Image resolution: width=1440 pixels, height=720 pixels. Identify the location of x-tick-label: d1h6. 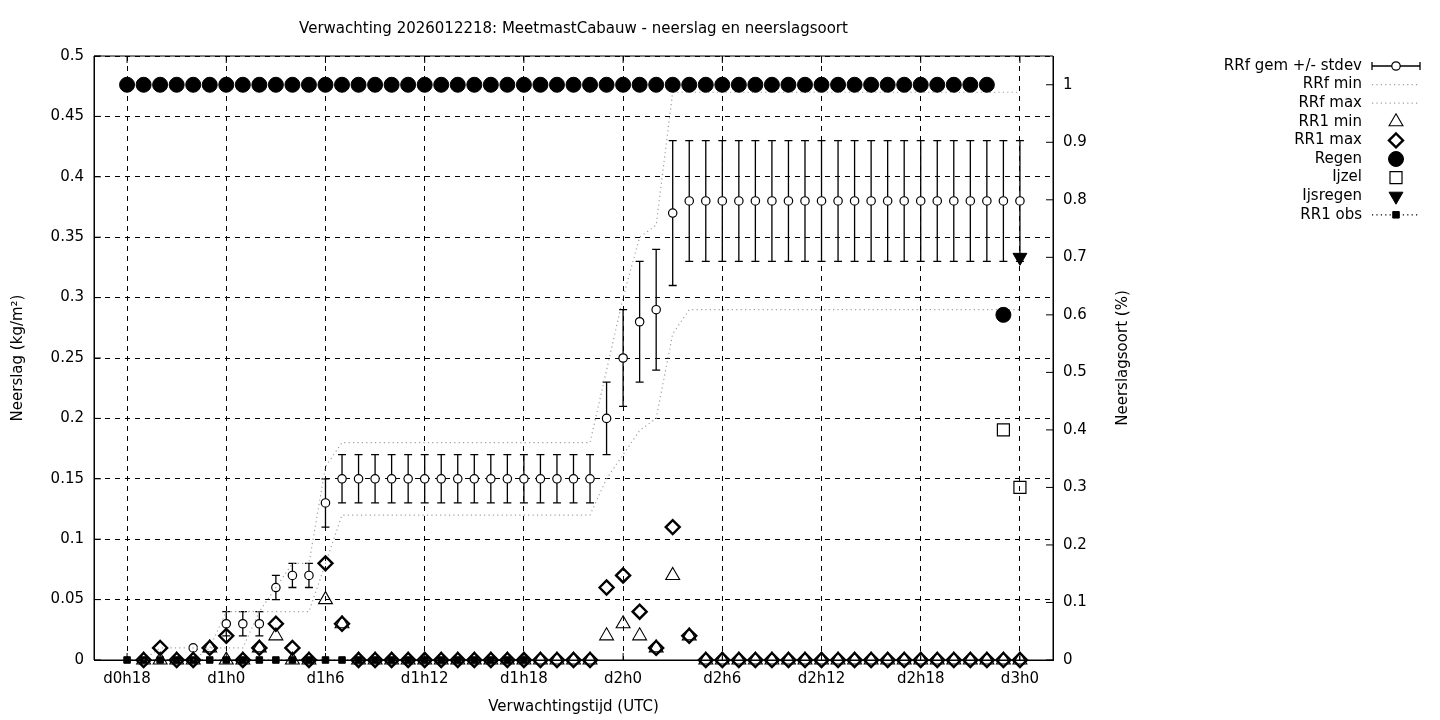
(325, 677).